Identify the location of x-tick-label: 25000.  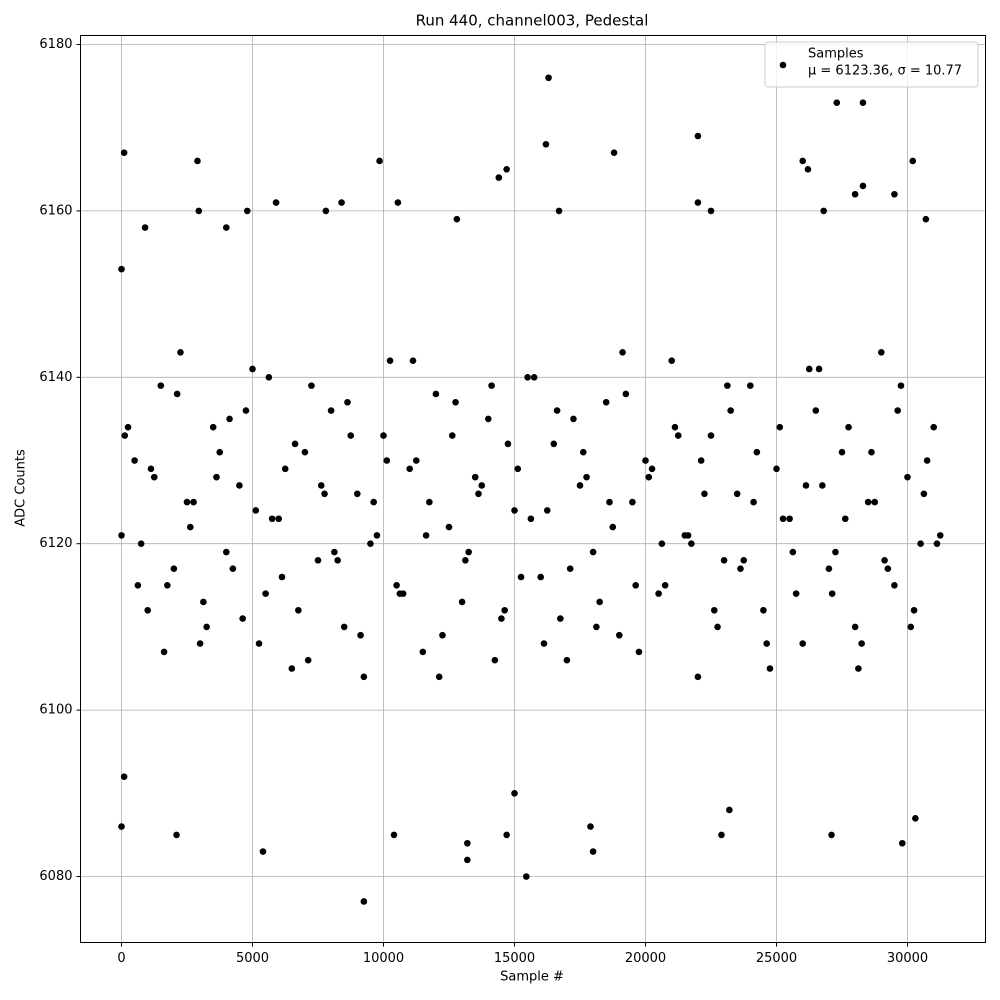
(776, 958).